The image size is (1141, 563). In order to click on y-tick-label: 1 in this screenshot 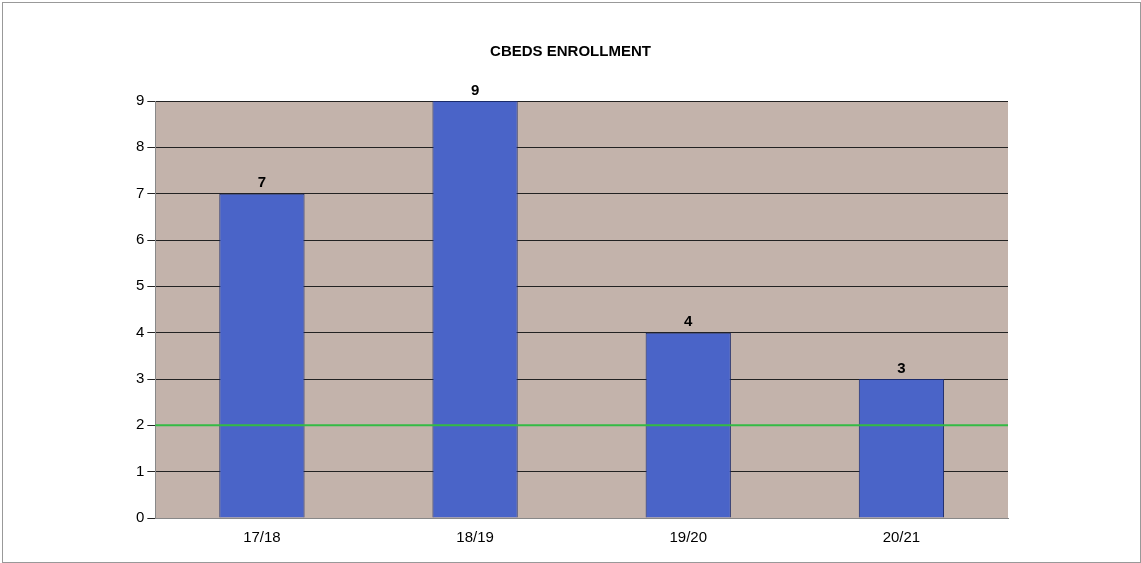, I will do `click(140, 470)`.